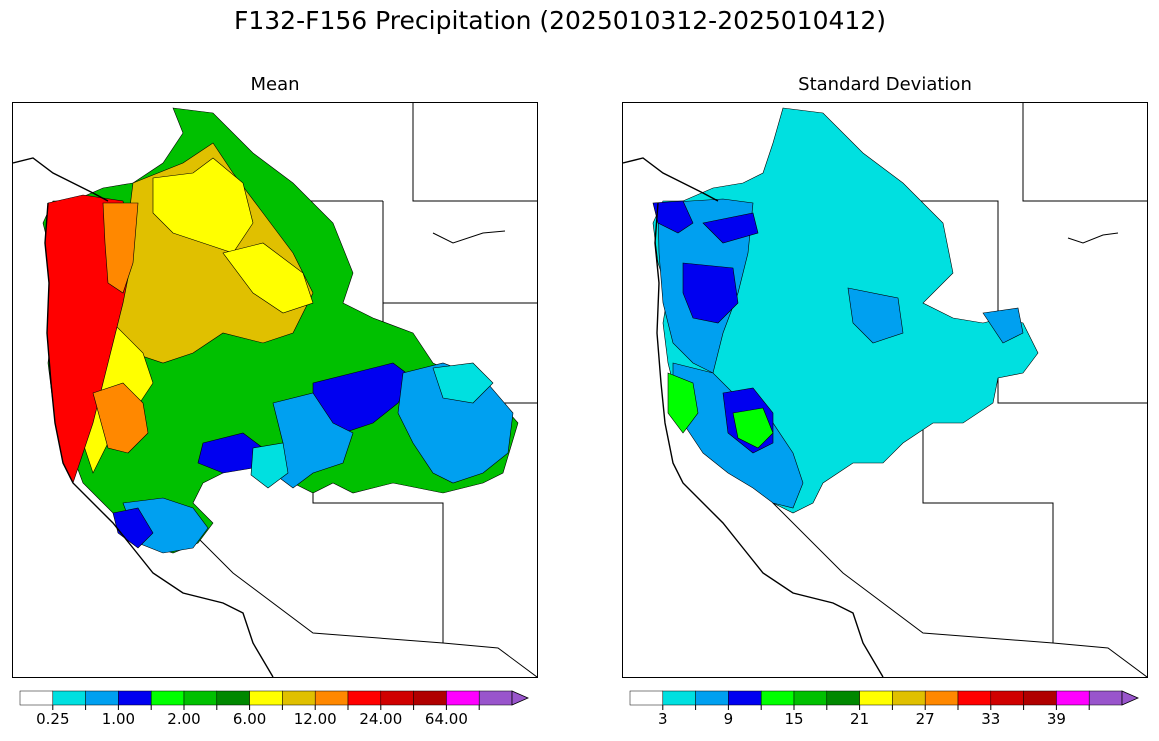 This screenshot has height=741, width=1159. I want to click on std-colorbar, so click(884, 700).